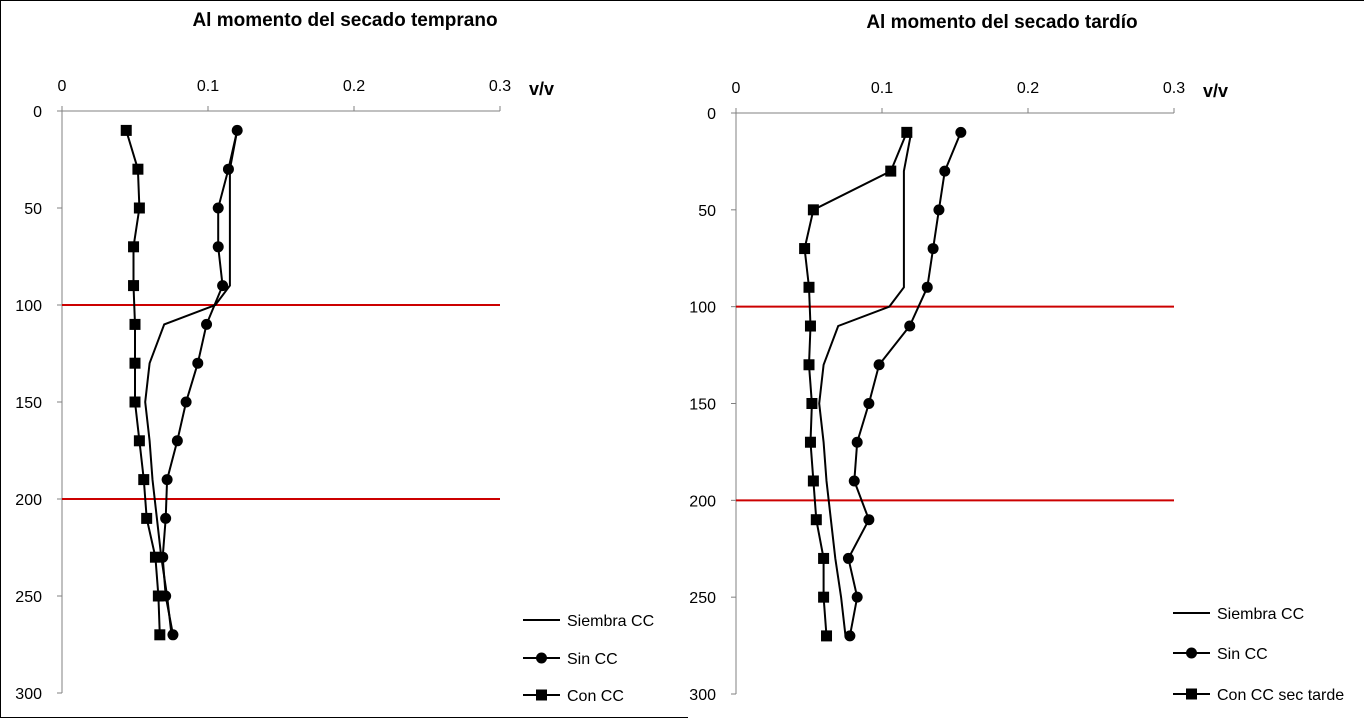  What do you see at coordinates (28, 500) in the screenshot?
I see `y-tick-label: 200` at bounding box center [28, 500].